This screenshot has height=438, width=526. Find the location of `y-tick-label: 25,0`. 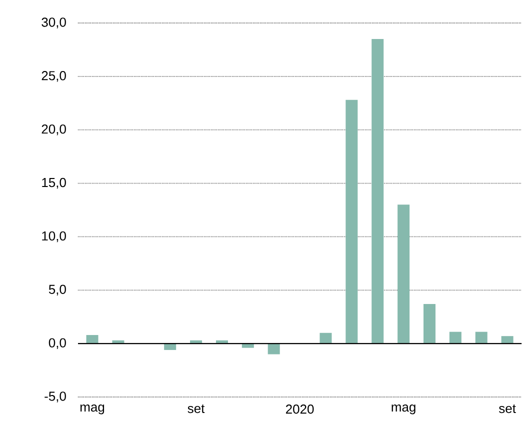

y-tick-label: 25,0 is located at coordinates (54, 76).